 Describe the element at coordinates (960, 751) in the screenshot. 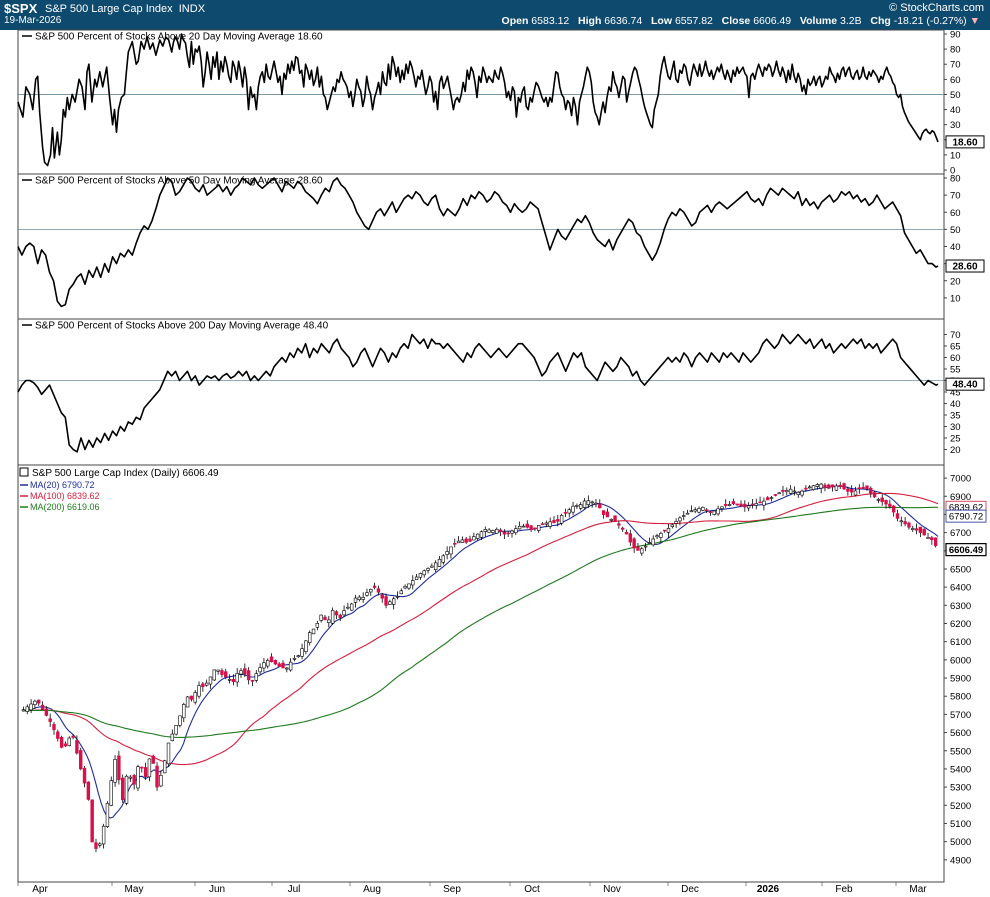

I see `y-tick-label: 5500` at that location.